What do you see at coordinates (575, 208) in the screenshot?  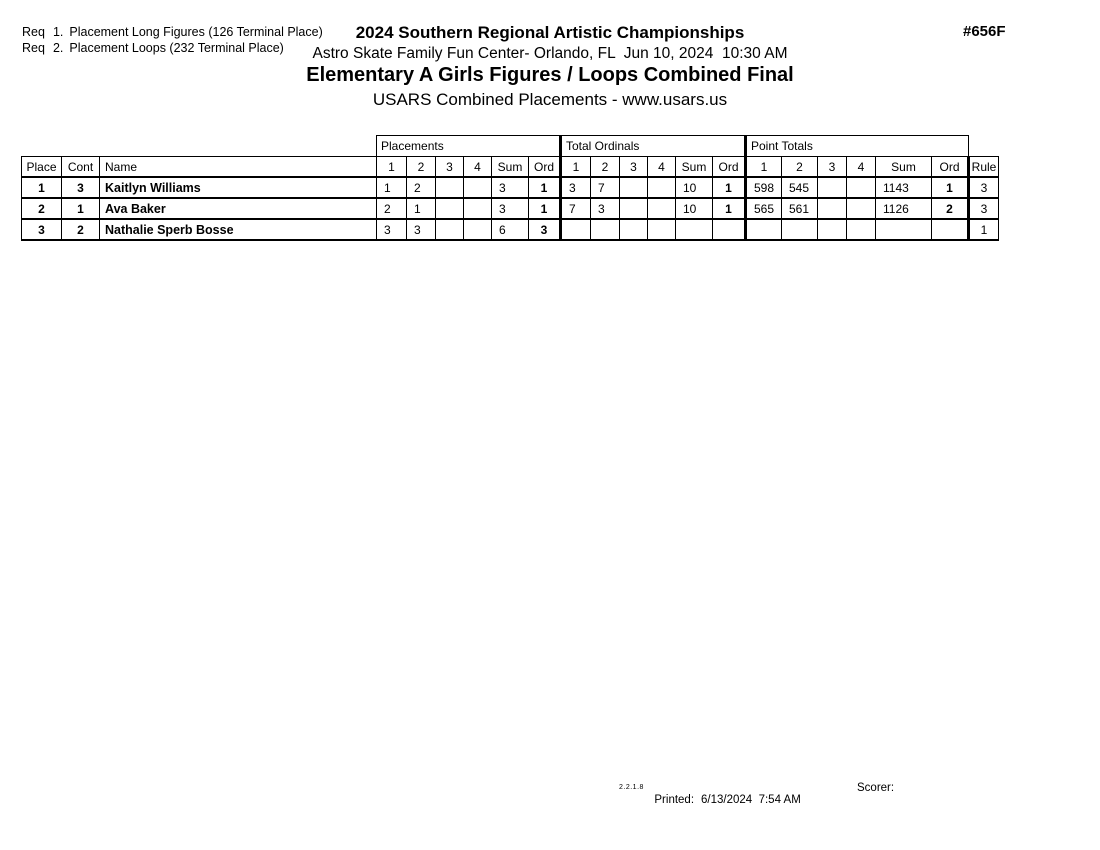 I see `cell-ordinal-1: 7` at bounding box center [575, 208].